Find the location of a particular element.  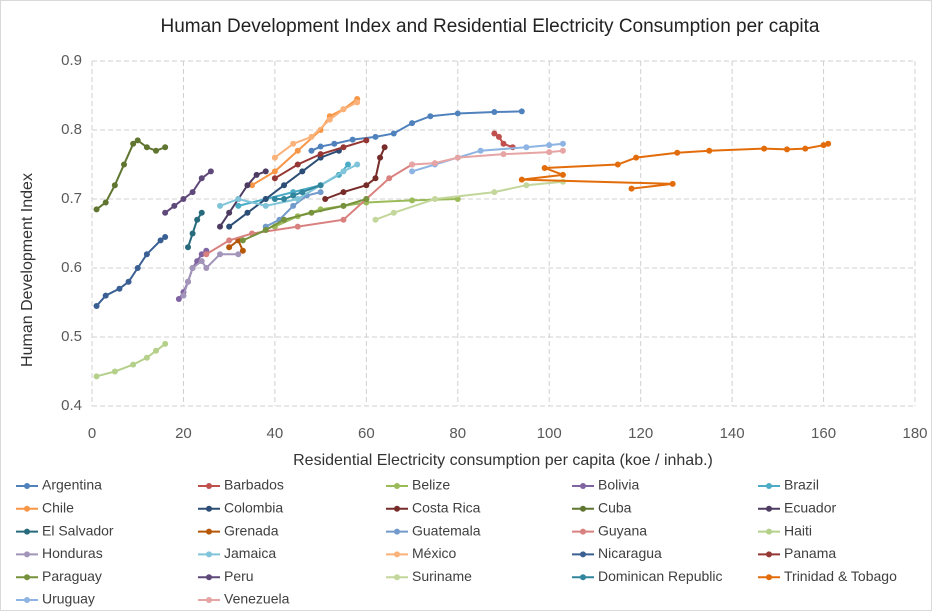

legend-label: Guatemala is located at coordinates (446, 530).